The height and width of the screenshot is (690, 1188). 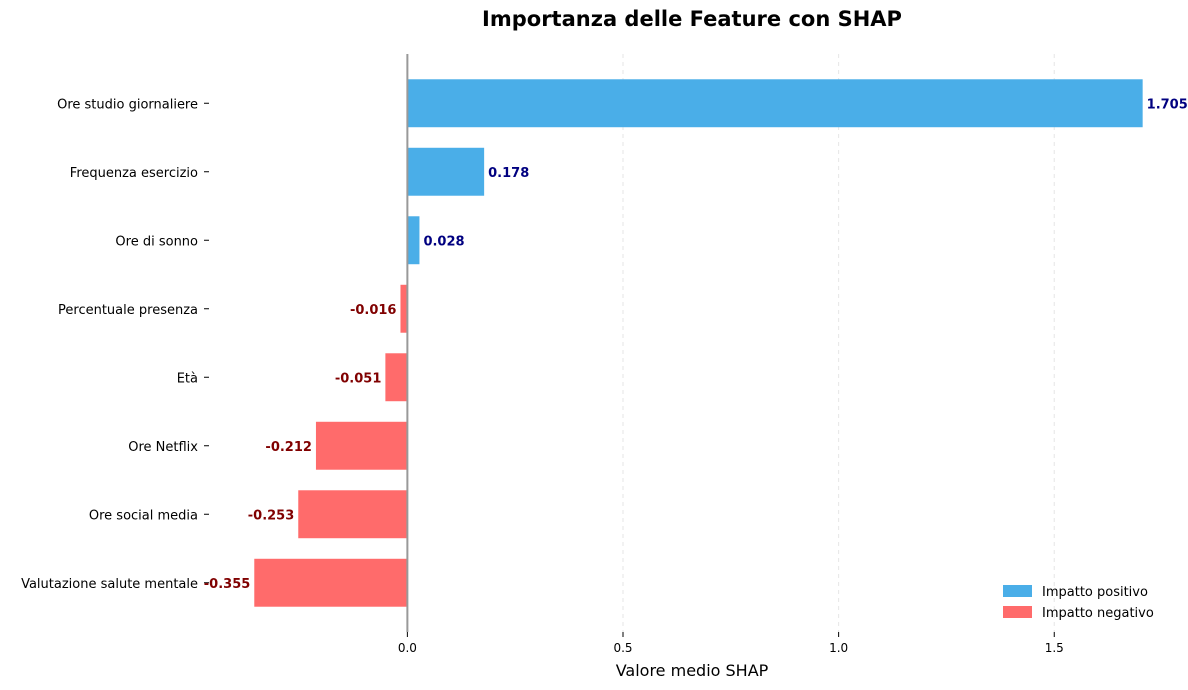 I want to click on y-tick-label: Valutazione salute mentale, so click(x=109, y=584).